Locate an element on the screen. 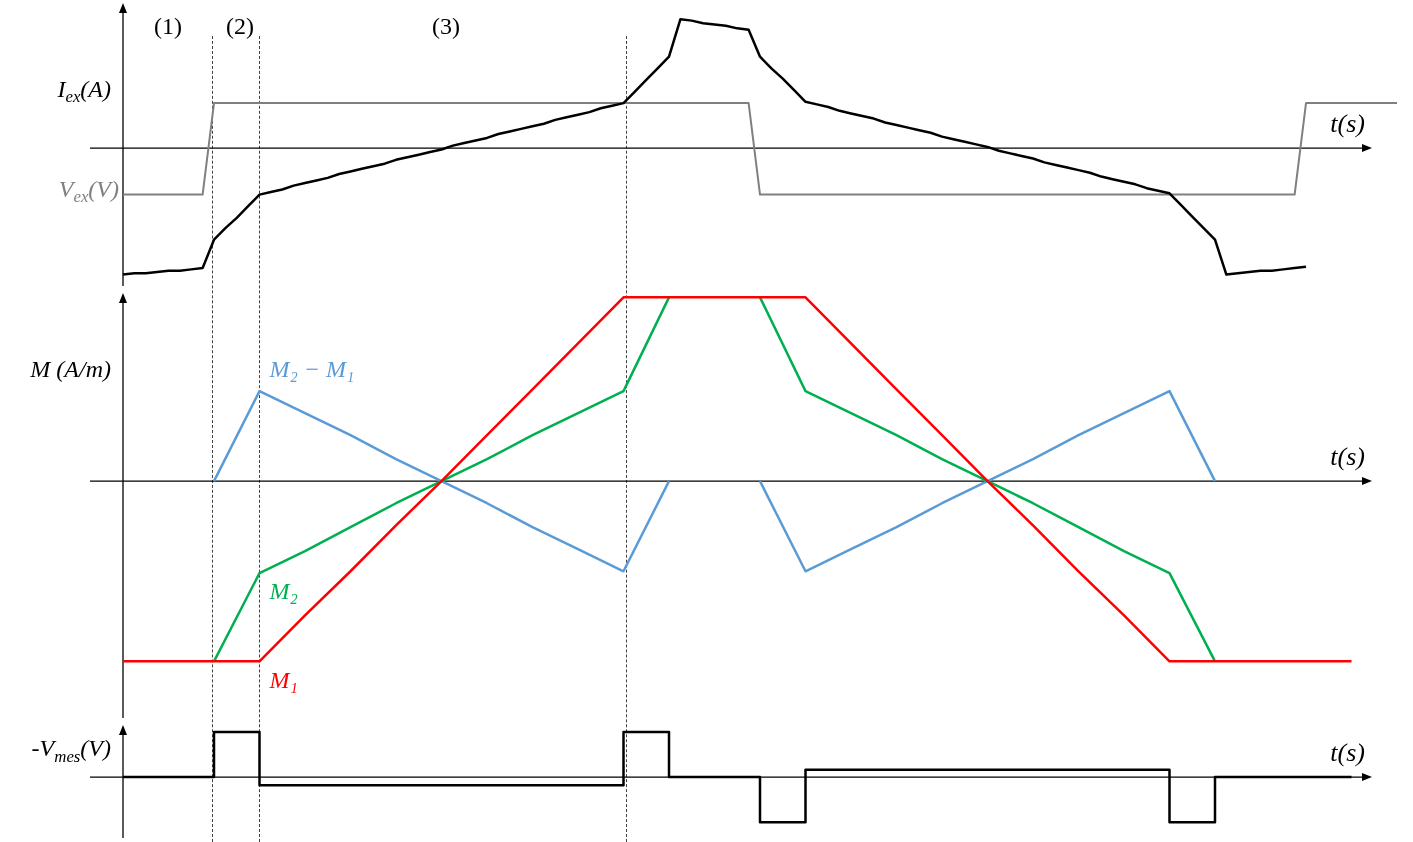  series-label: M₂ − M₁ is located at coordinates (311, 369).